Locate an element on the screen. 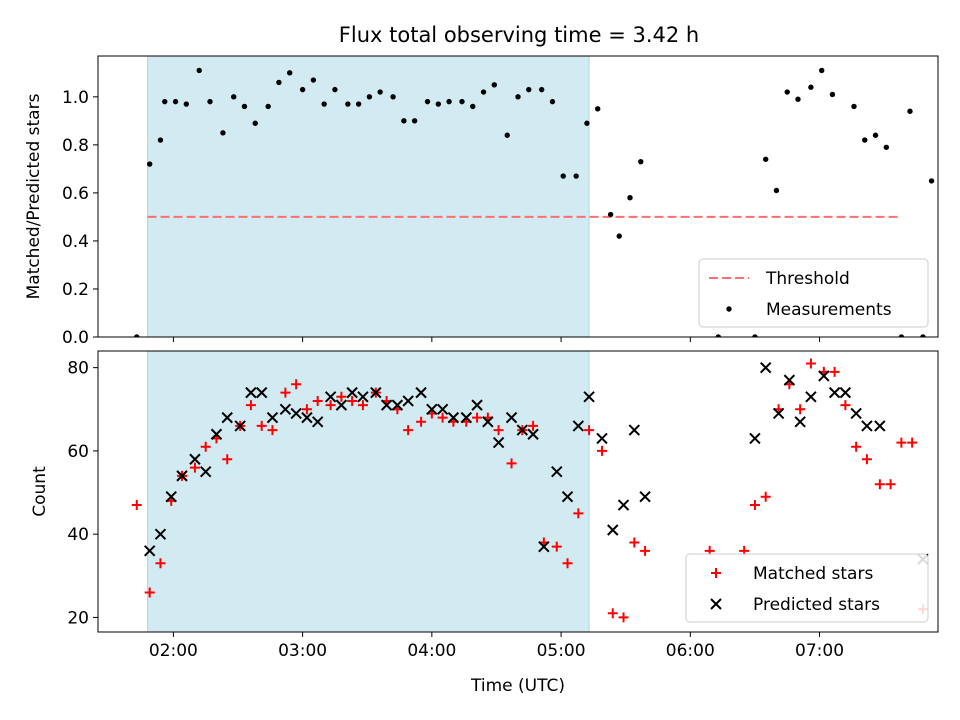 This screenshot has height=720, width=960. y-tick-label: 80 is located at coordinates (78, 369).